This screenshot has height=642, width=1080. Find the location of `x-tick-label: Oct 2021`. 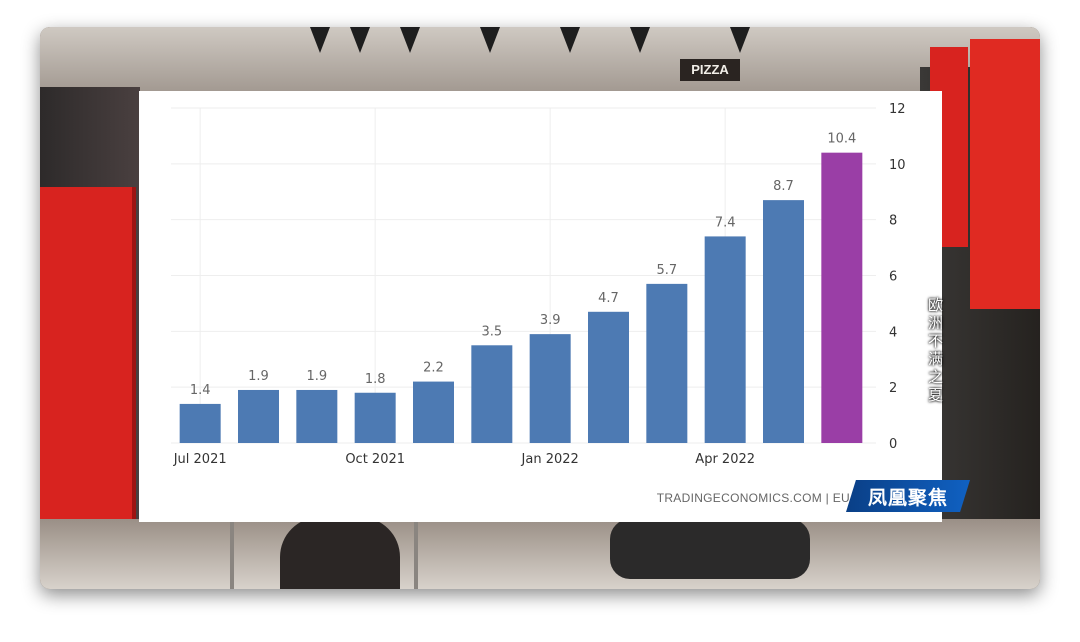

x-tick-label: Oct 2021 is located at coordinates (375, 459).